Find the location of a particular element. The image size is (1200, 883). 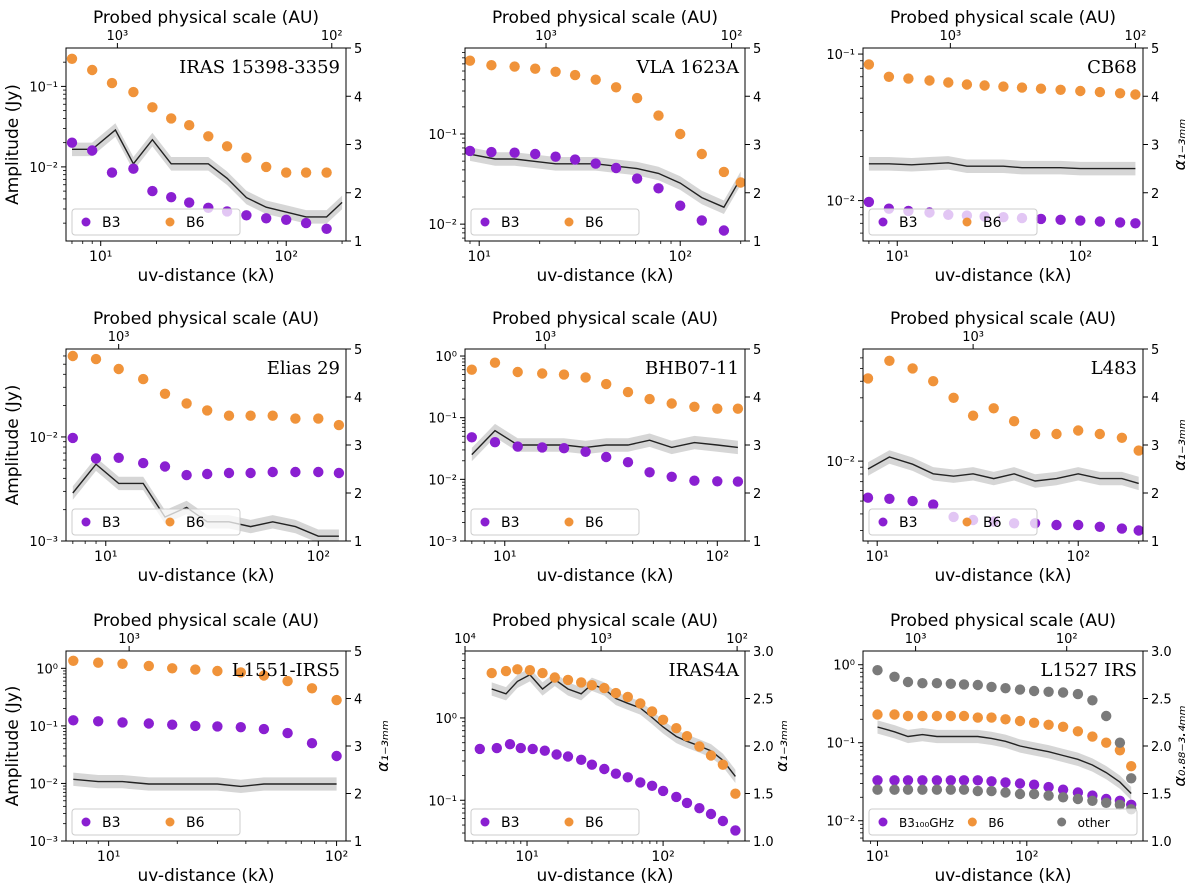

panel-title: BHB07-11 is located at coordinates (692, 368).